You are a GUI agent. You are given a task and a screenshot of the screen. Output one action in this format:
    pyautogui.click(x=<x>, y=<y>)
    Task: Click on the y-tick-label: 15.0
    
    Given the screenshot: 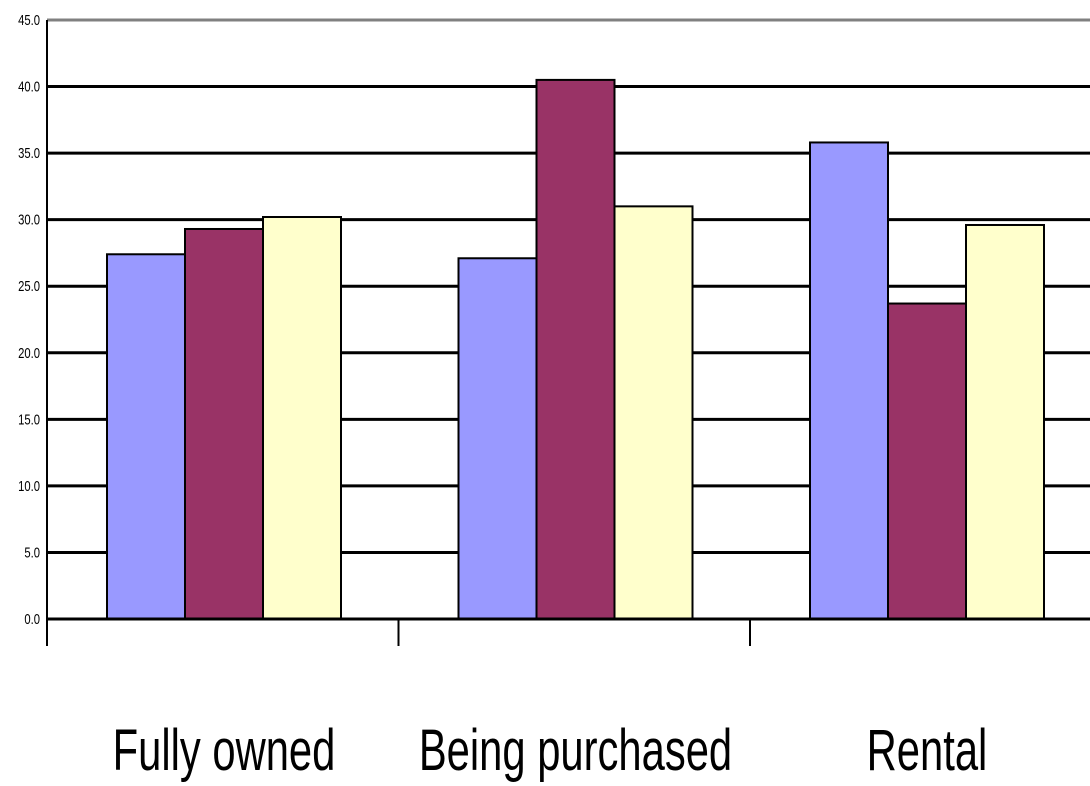 What is the action you would take?
    pyautogui.click(x=29, y=419)
    